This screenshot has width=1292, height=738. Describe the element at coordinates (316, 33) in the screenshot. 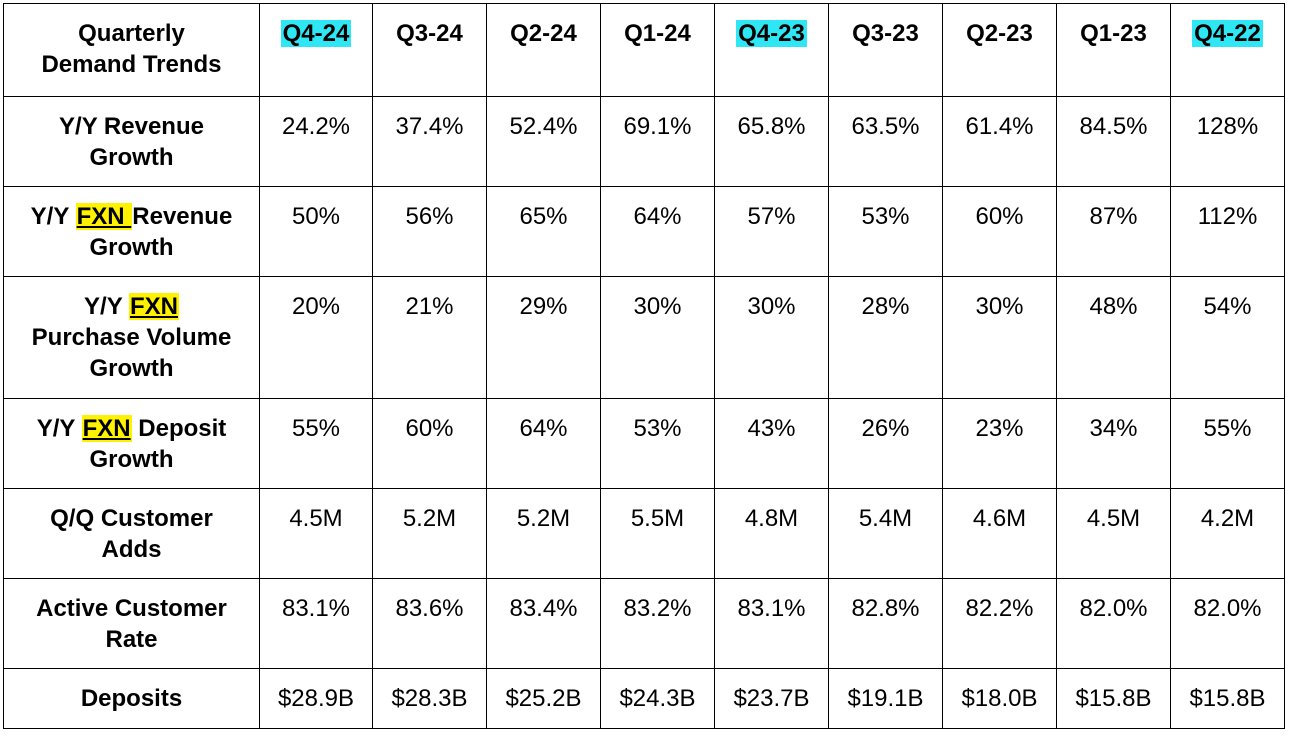

I see `column-header-label: Q4-24` at that location.